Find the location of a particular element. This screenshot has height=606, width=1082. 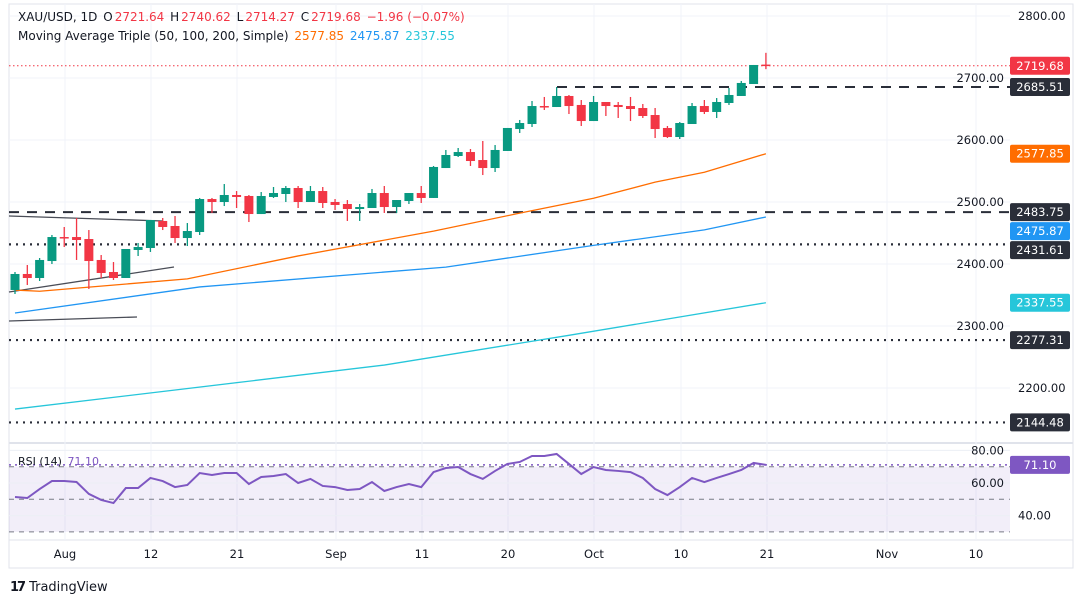

price-axis-tick: 2400.00 is located at coordinates (980, 264).